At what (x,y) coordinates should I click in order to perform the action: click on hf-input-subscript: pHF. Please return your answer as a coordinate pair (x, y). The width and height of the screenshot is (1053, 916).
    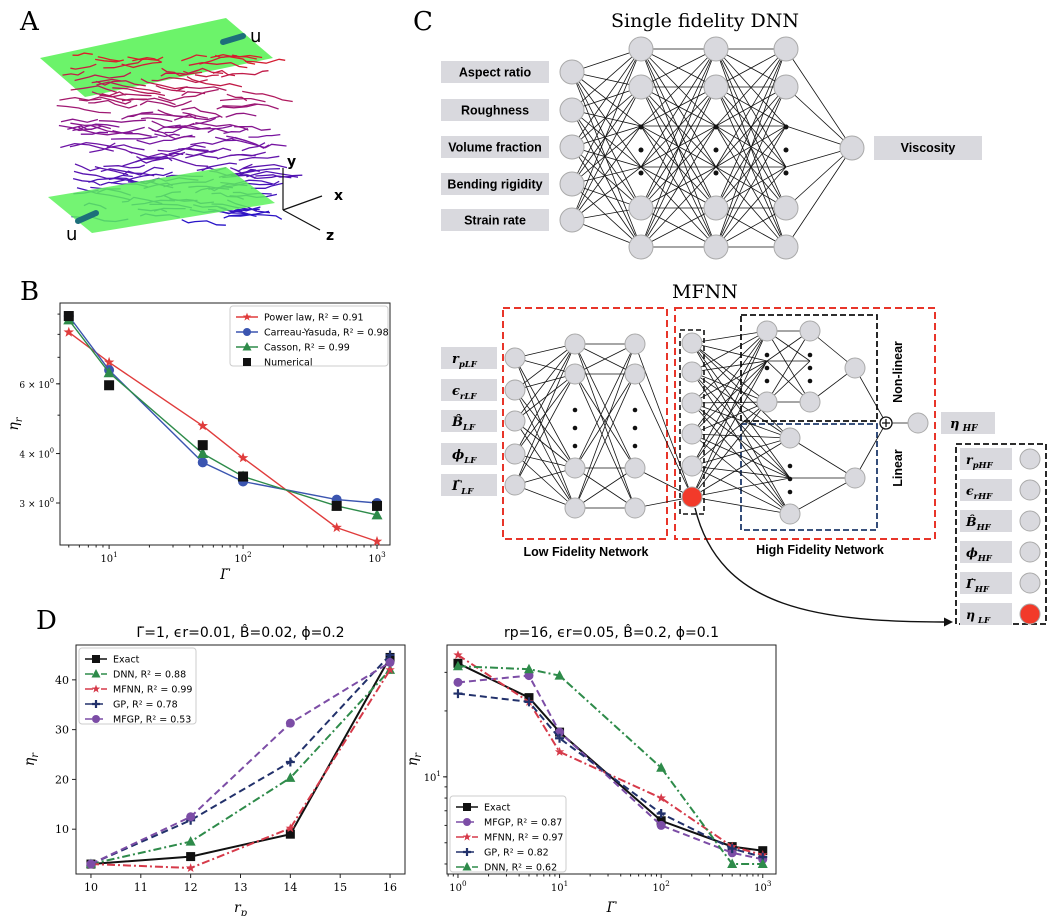
    Looking at the image, I should click on (983, 466).